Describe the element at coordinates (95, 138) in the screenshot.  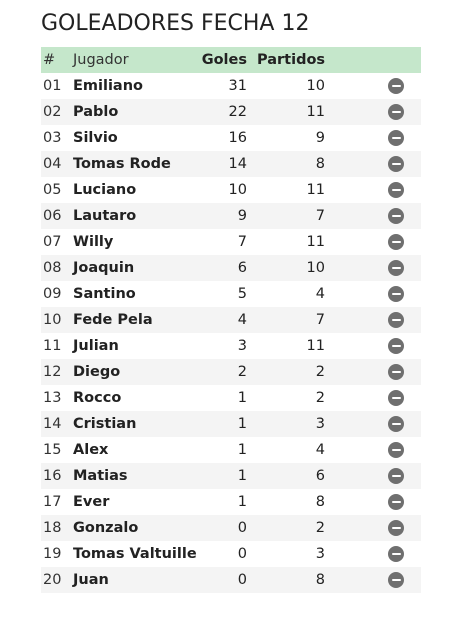
I see `player-name: Silvio` at that location.